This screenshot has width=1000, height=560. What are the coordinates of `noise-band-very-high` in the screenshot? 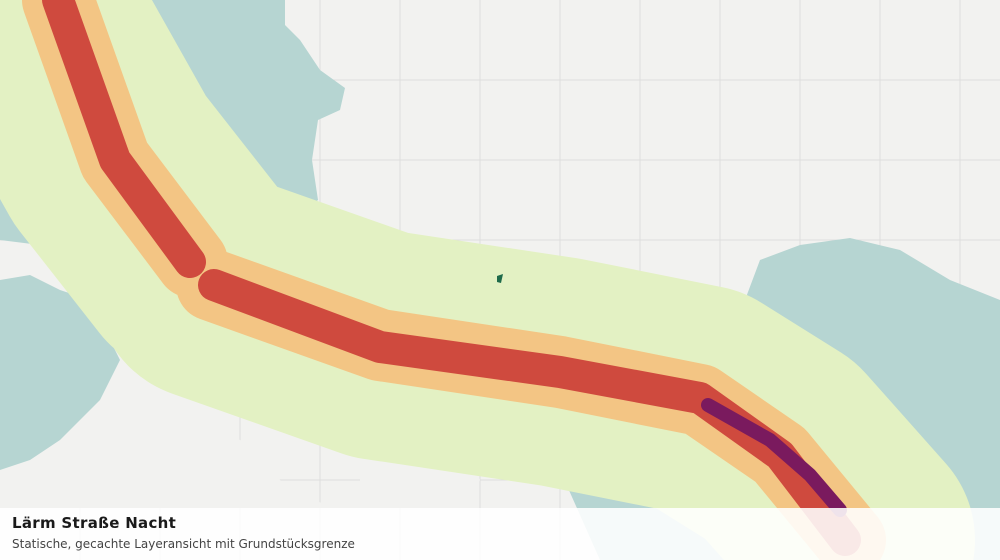 It's located at (774, 457).